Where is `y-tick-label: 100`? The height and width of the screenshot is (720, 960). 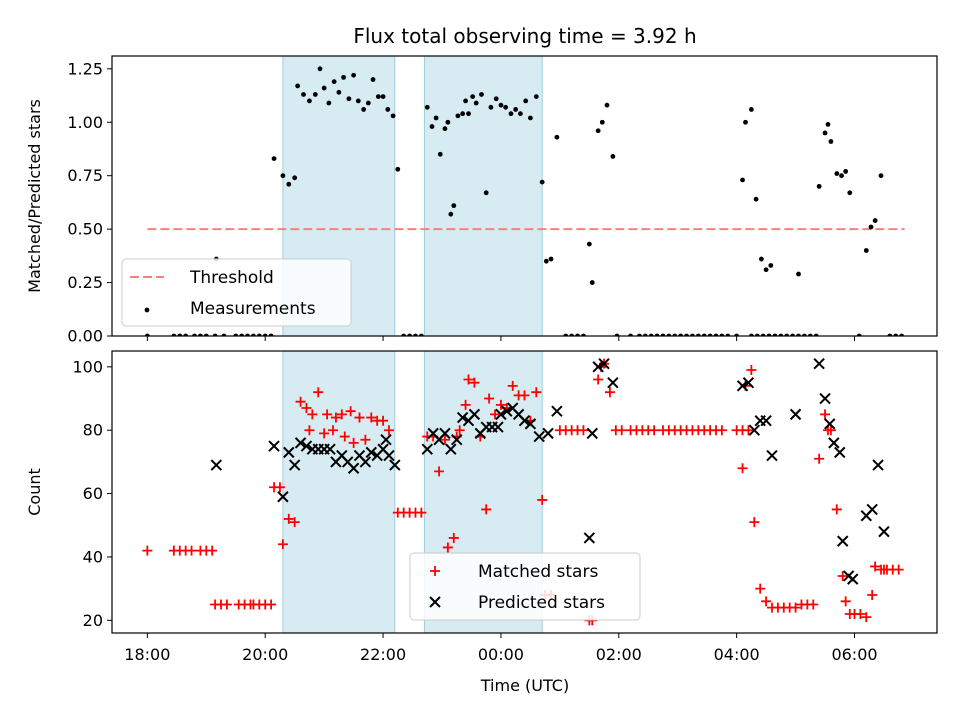
y-tick-label: 100 is located at coordinates (87, 366).